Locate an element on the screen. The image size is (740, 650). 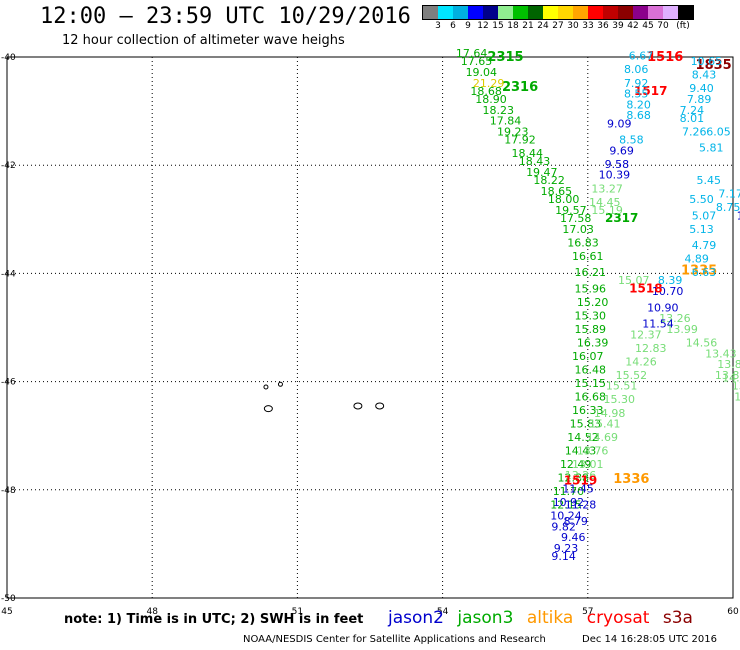
color-scale-tick-label: 12 is located at coordinates (483, 26).